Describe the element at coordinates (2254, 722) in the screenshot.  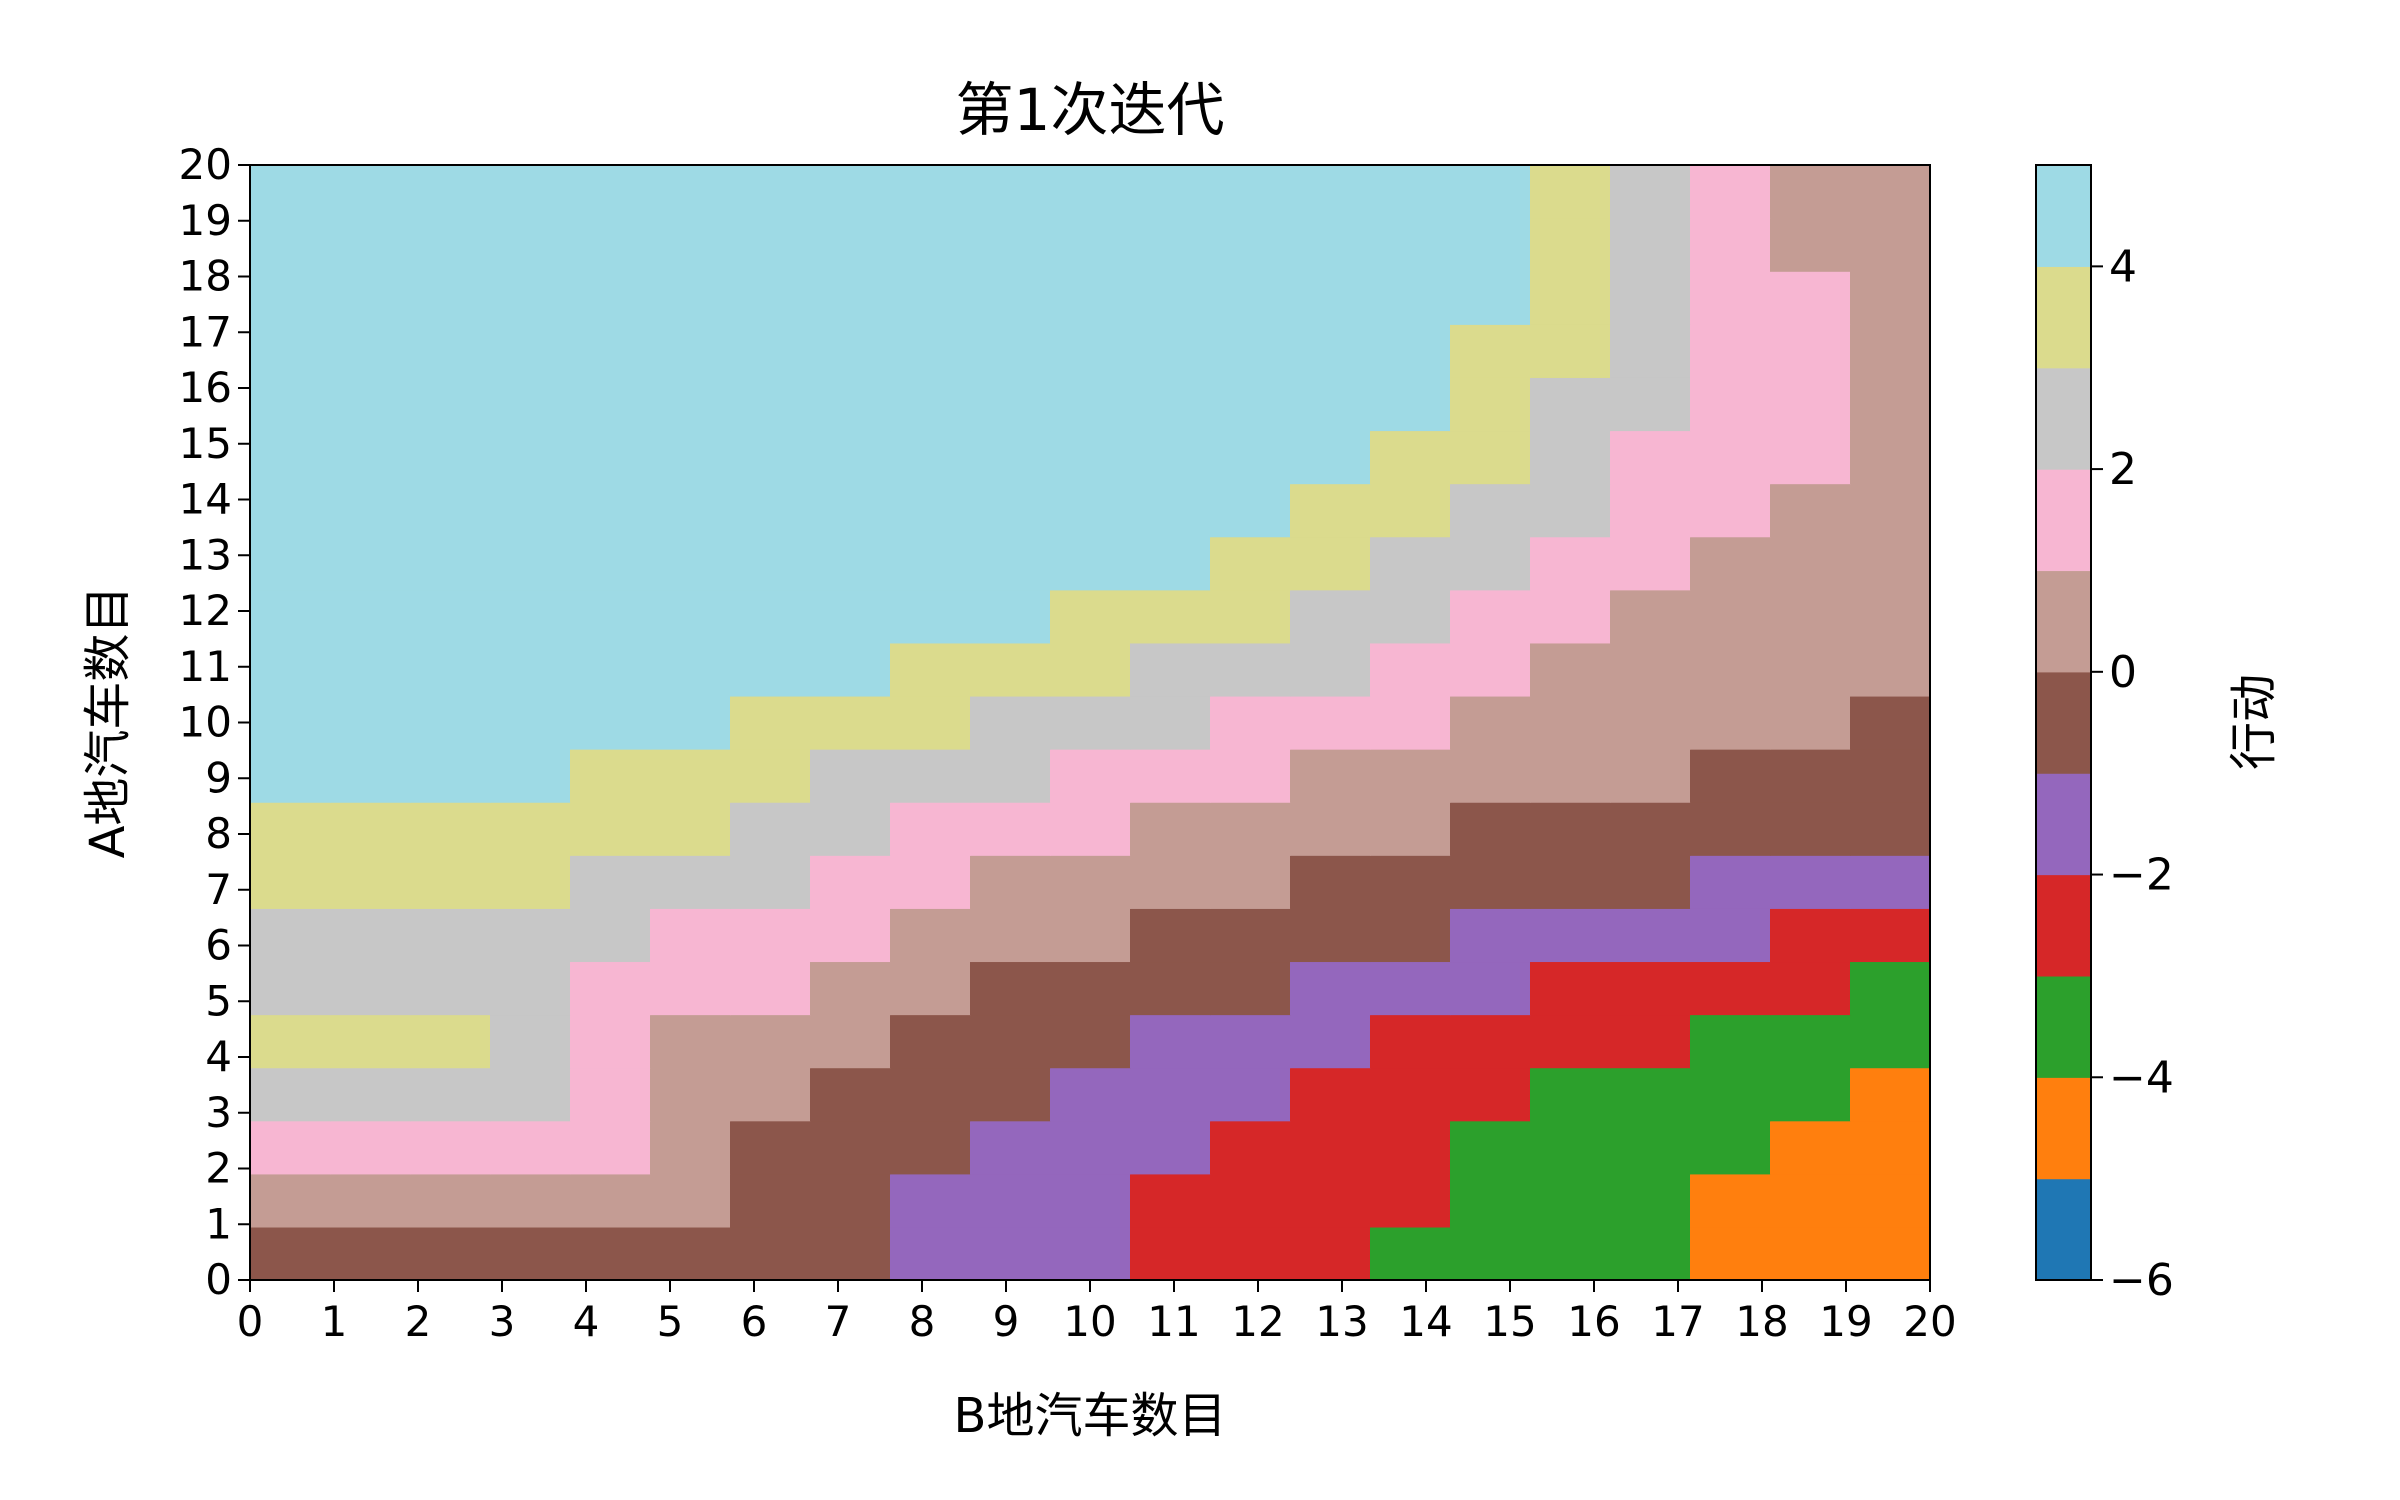
I see `colorbar-label: 行动` at that location.